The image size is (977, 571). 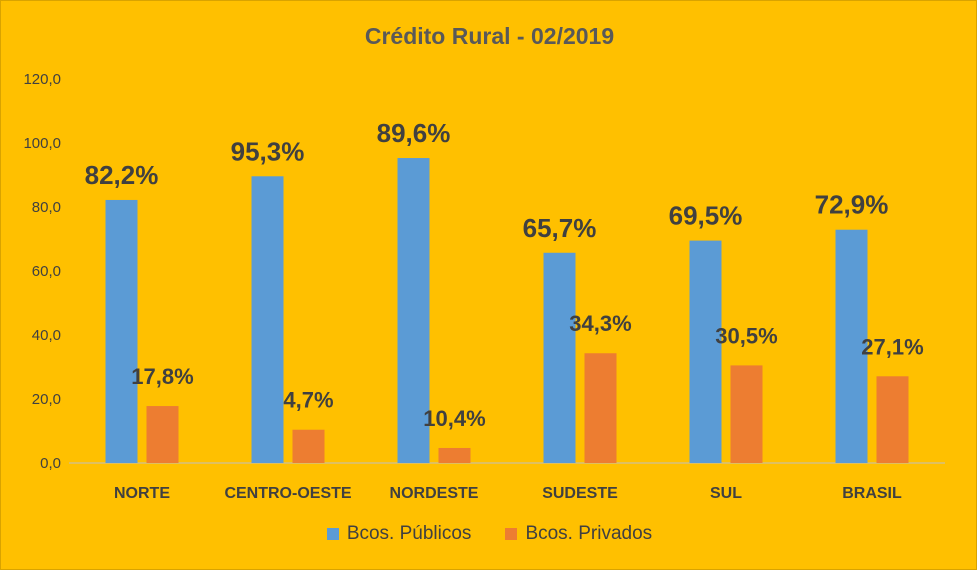 I want to click on y-tick-label: 0,0, so click(x=50, y=463).